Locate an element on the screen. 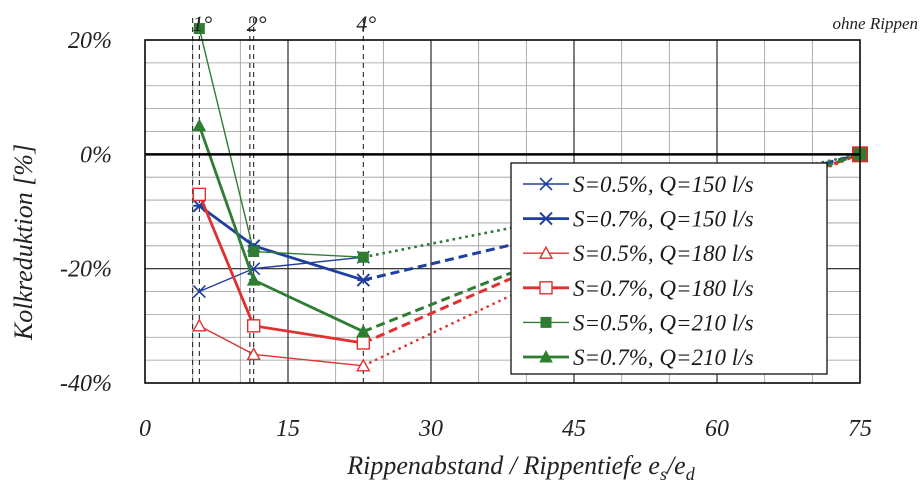 Image resolution: width=921 pixels, height=484 pixels. x-tick-label: 15 is located at coordinates (288, 429).